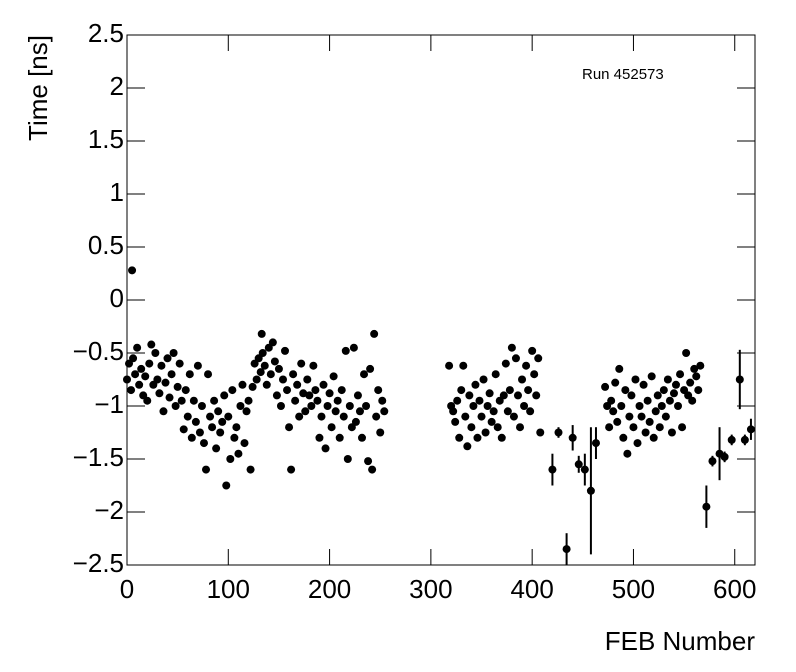 Image resolution: width=796 pixels, height=672 pixels. What do you see at coordinates (633, 589) in the screenshot?
I see `x-tick-label: 500` at bounding box center [633, 589].